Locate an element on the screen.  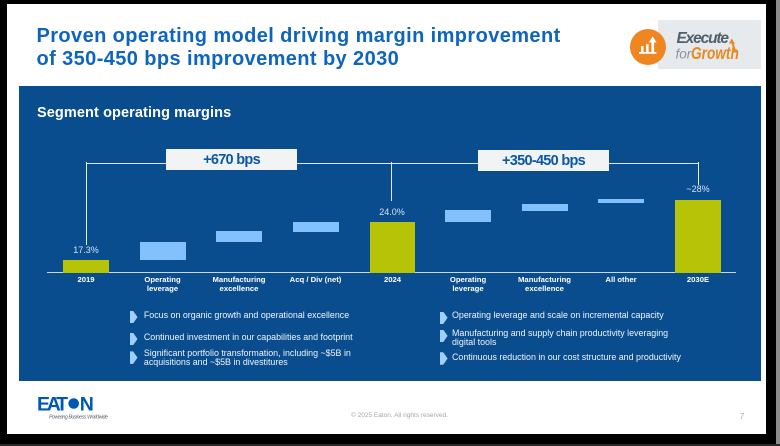
svg-text: Powering Business Worldwide is located at coordinates (78, 418).